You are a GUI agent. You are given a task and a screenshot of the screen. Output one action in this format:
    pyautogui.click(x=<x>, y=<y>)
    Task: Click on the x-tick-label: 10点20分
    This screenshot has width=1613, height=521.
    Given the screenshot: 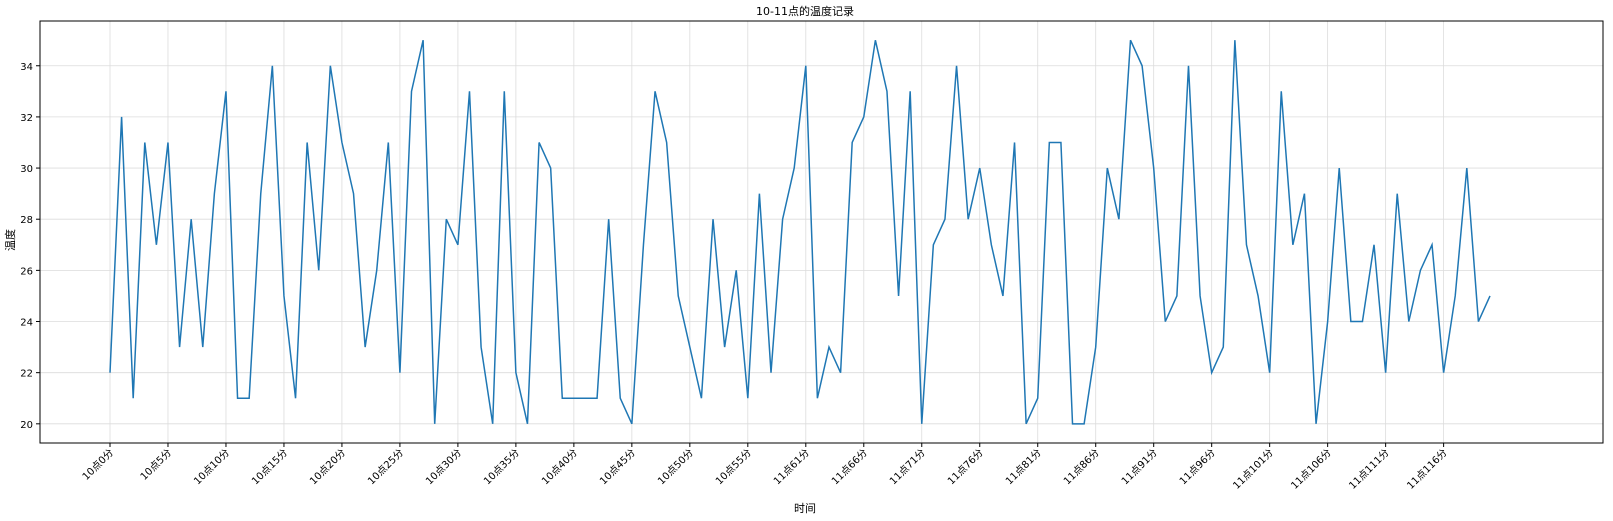 What is the action you would take?
    pyautogui.click(x=327, y=467)
    